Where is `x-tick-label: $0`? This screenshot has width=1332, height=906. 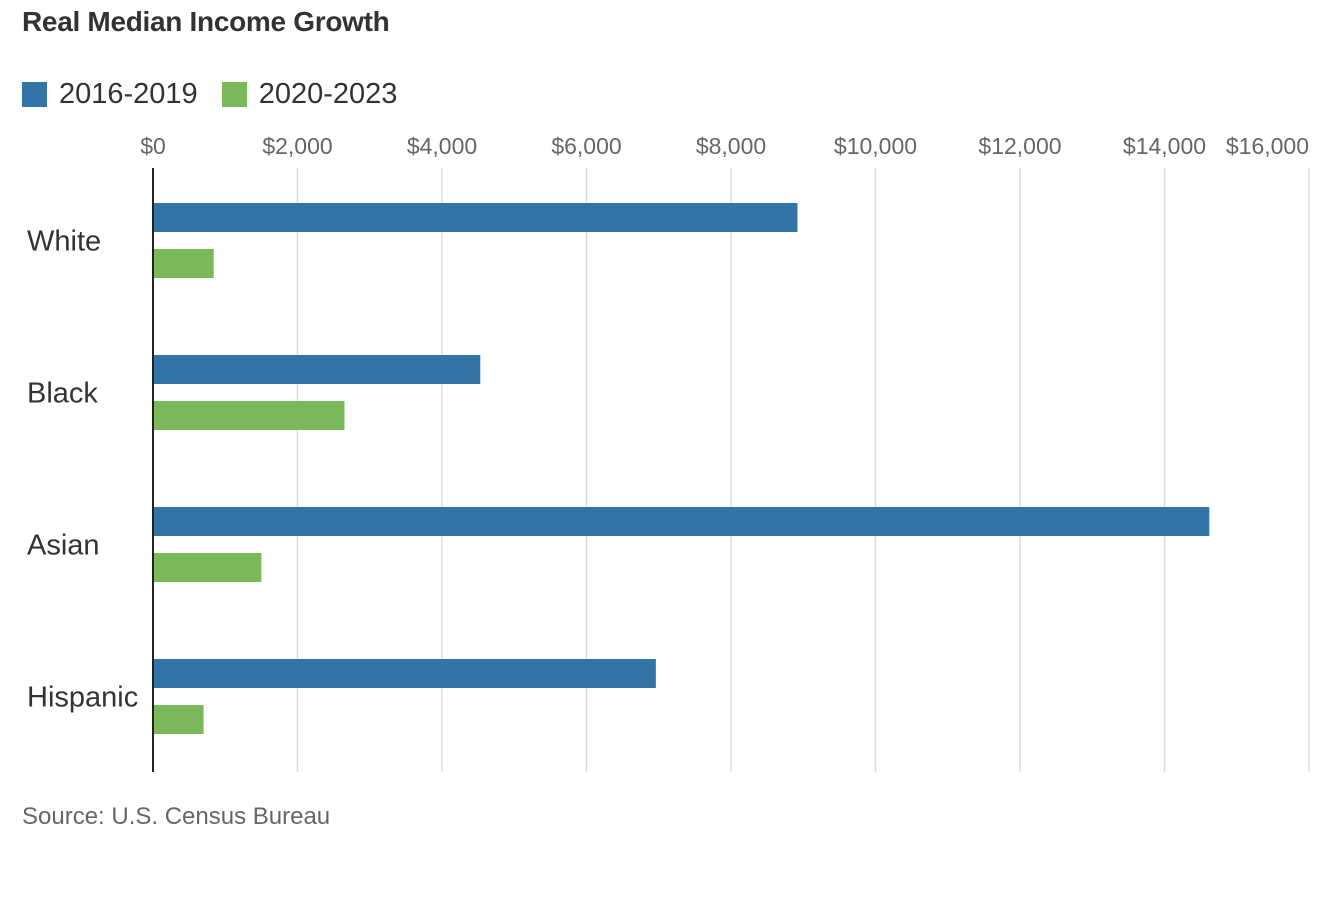 x-tick-label: $0 is located at coordinates (153, 146).